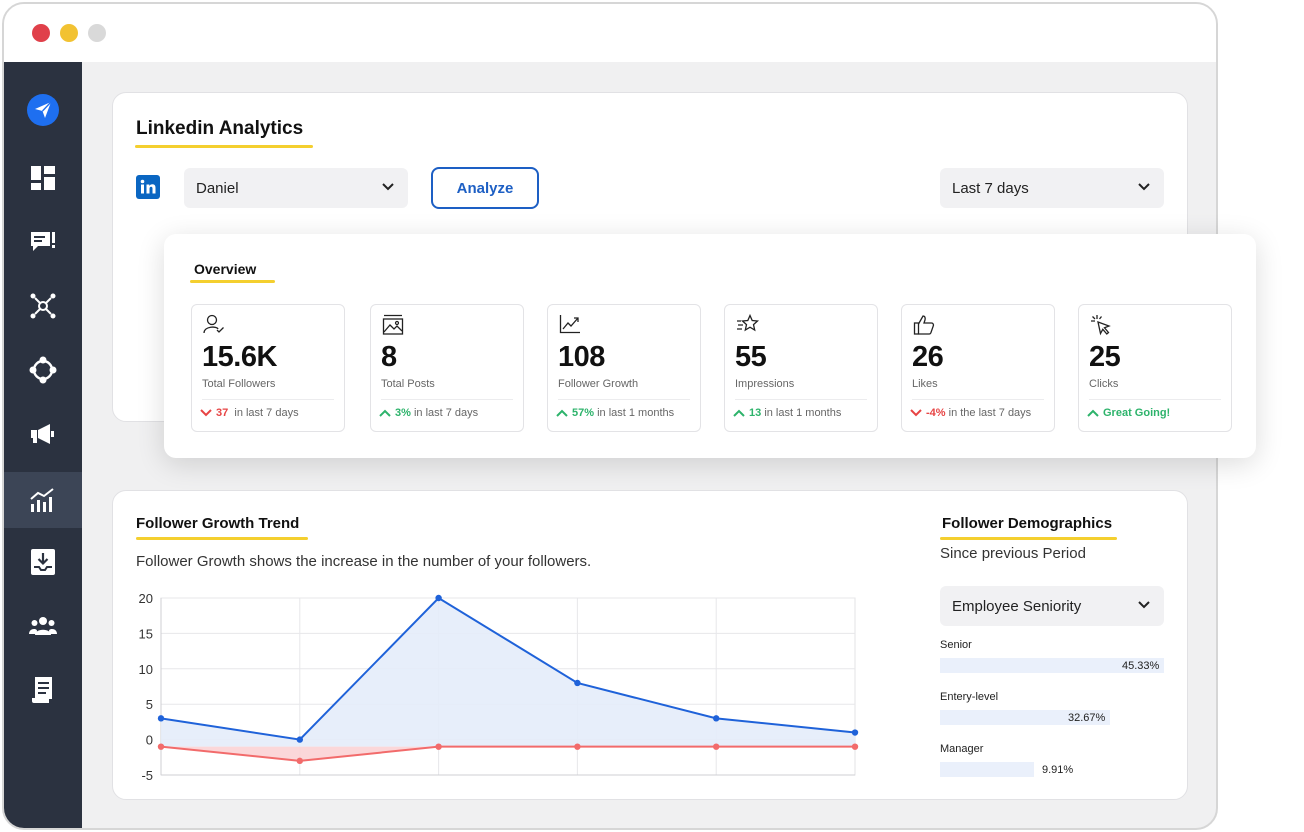  I want to click on period-select: Last 7 days, so click(1052, 188).